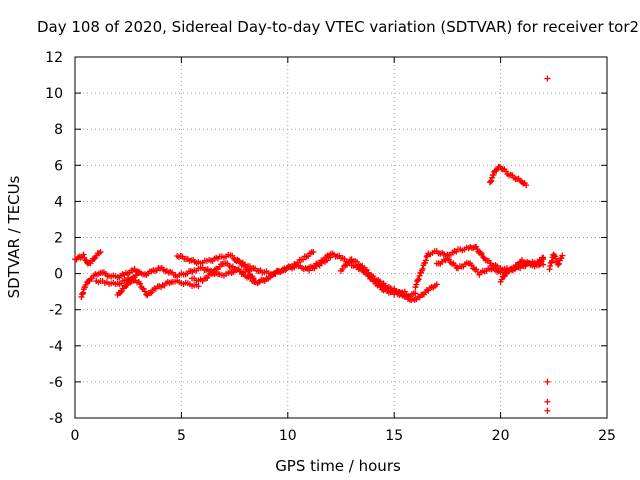 The height and width of the screenshot is (480, 640). What do you see at coordinates (58, 275) in the screenshot?
I see `y-tick-label: 0` at bounding box center [58, 275].